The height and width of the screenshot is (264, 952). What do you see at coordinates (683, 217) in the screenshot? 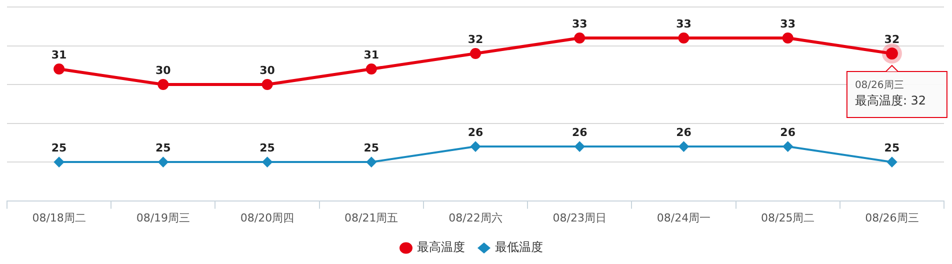
I see `x-tick-label: 08/24周一` at bounding box center [683, 217].